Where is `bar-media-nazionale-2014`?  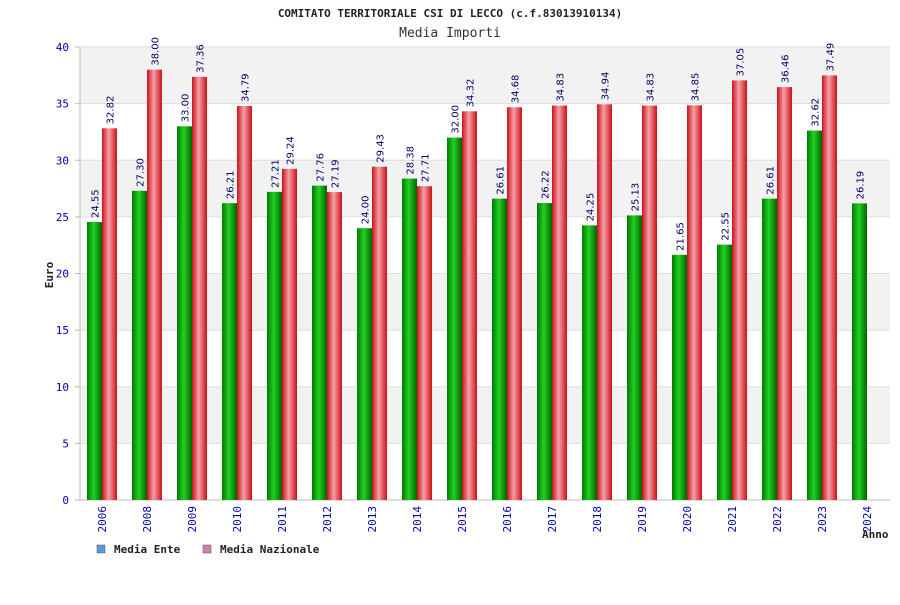
bar-media-nazionale-2014 is located at coordinates (424, 343).